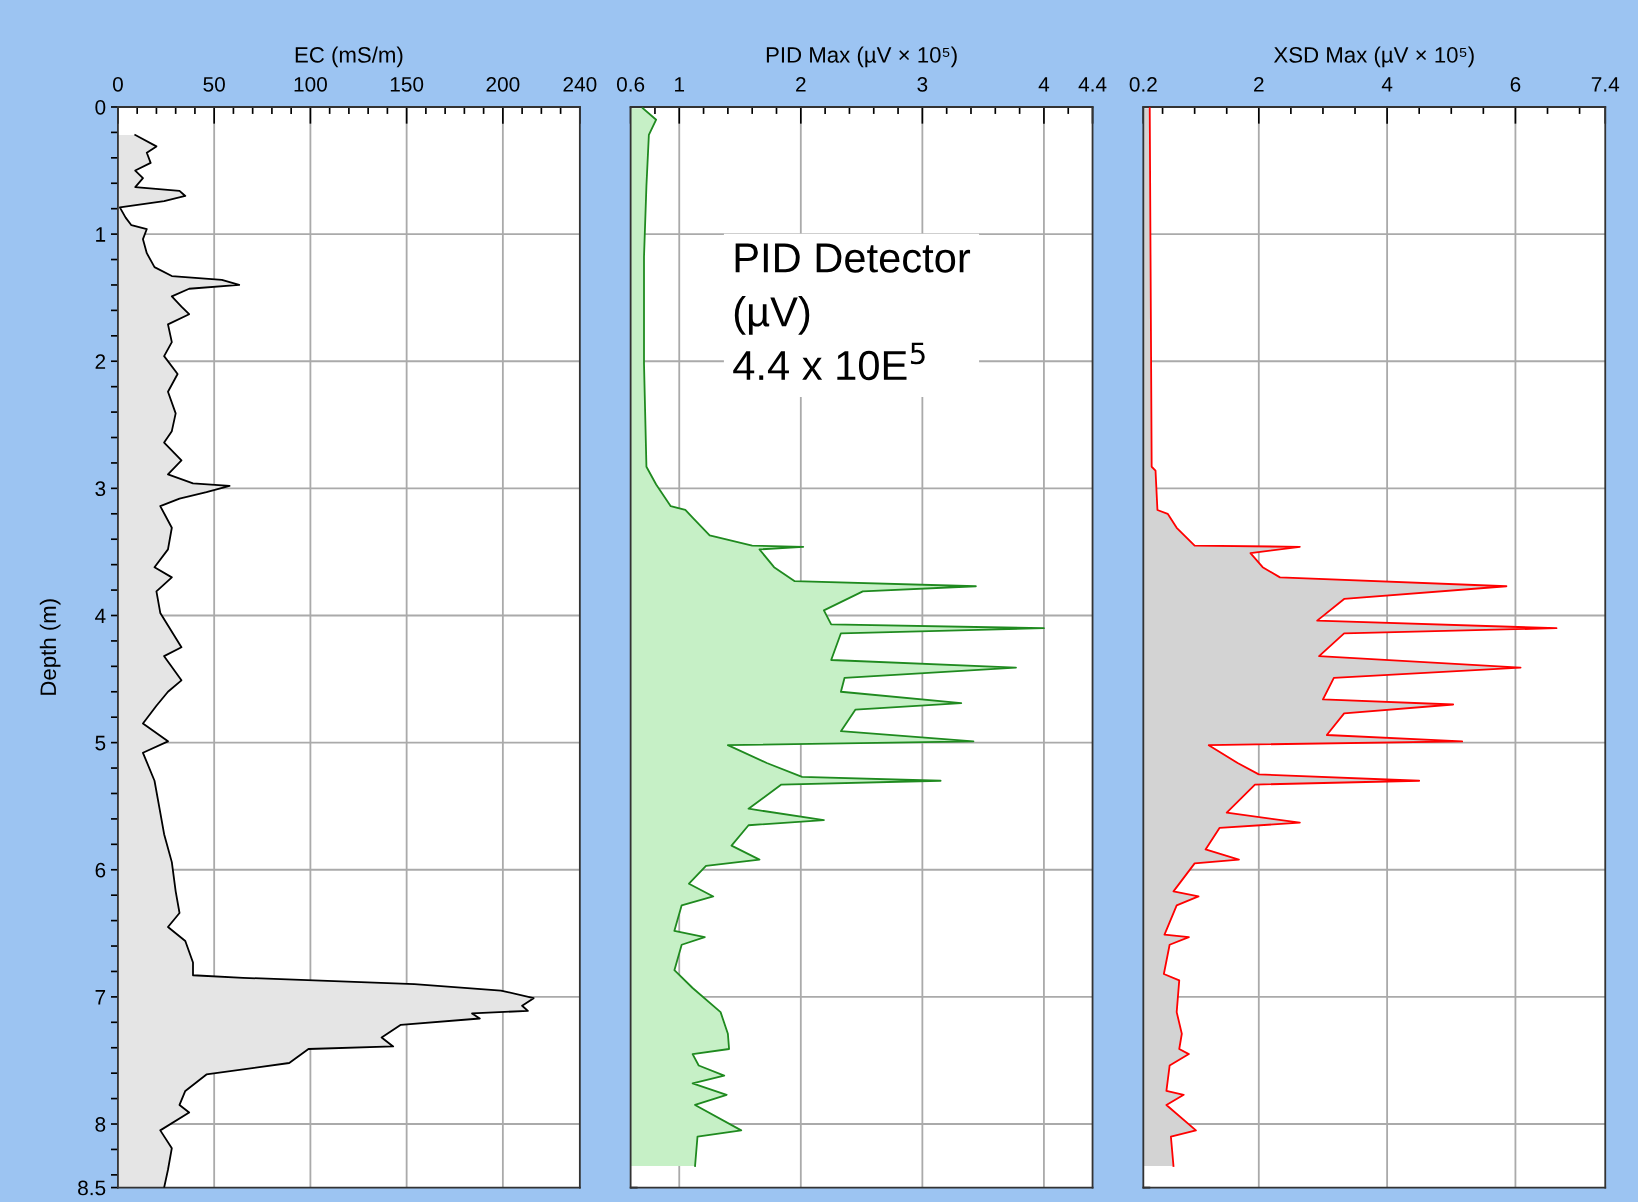 This screenshot has height=1202, width=1638. Describe the element at coordinates (100, 107) in the screenshot. I see `y-tick-label: 0` at that location.